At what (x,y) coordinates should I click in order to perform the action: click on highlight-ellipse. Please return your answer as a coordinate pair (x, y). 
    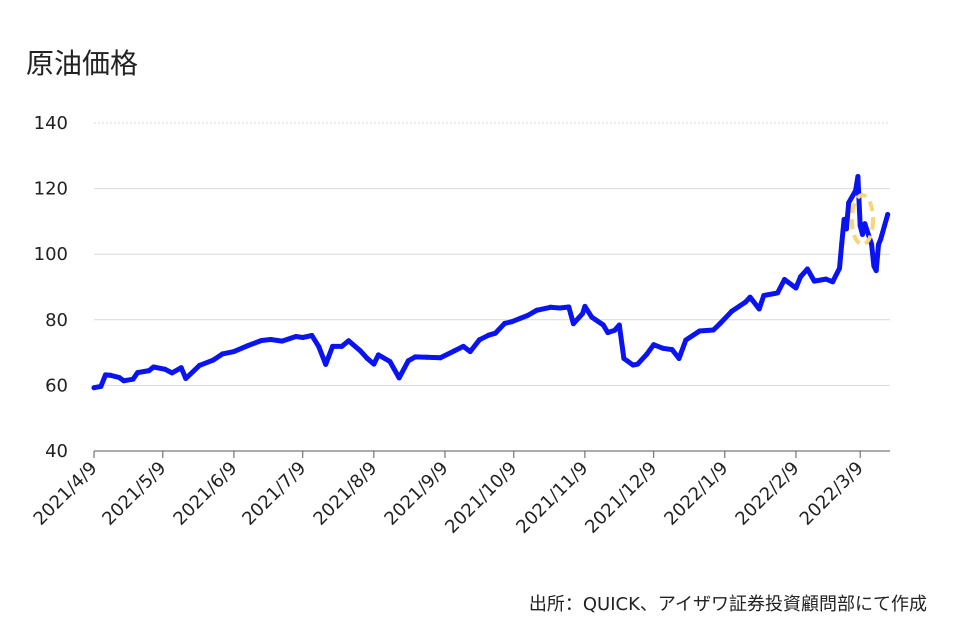
    Looking at the image, I should click on (862, 220).